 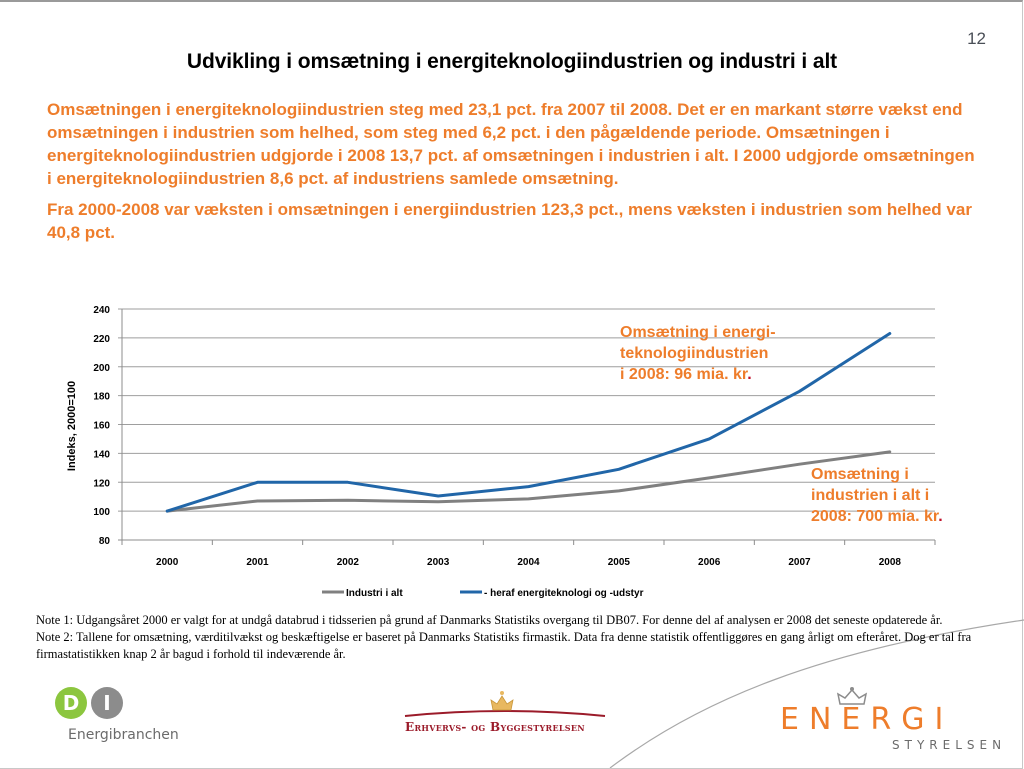 I want to click on y-tick-label: 160, so click(x=101, y=426).